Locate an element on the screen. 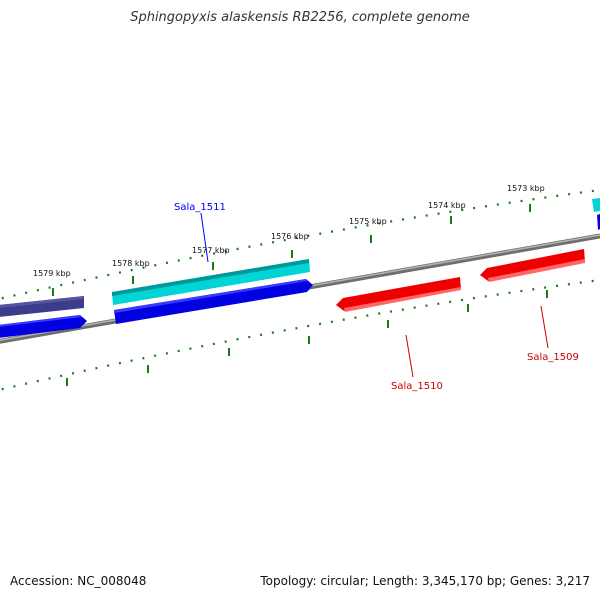 The height and width of the screenshot is (600, 600). tick-label-1578: 1578 kbp is located at coordinates (131, 263).